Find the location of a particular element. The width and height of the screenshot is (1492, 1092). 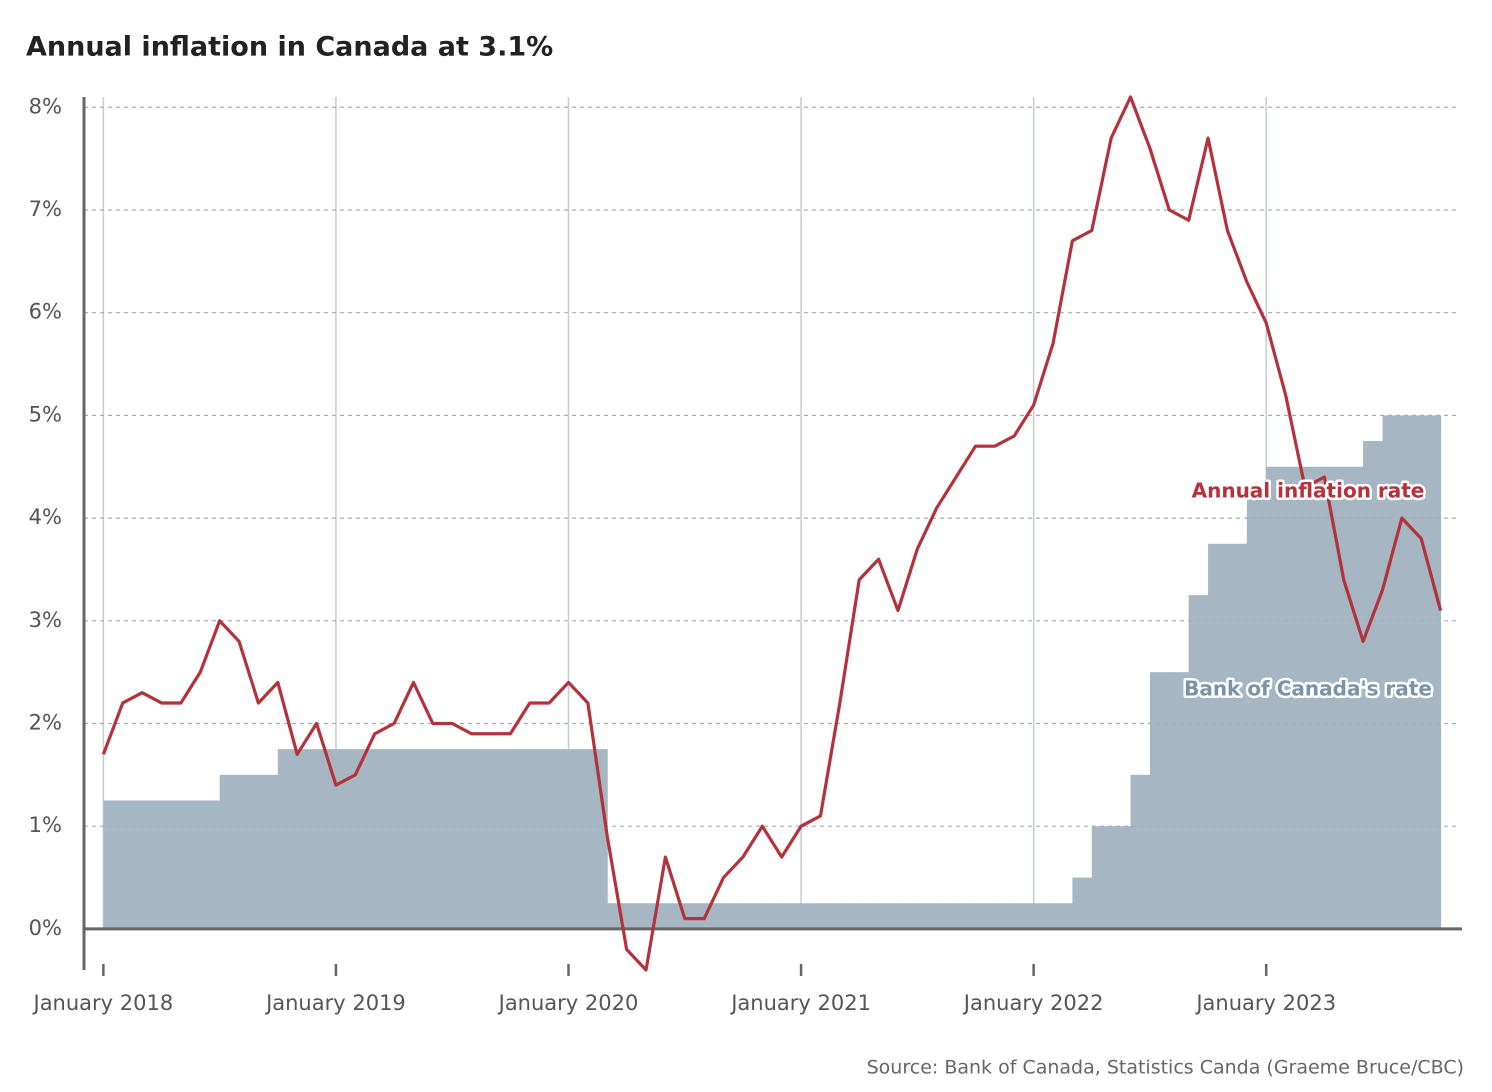

y-tick-label: 3% is located at coordinates (45, 620).